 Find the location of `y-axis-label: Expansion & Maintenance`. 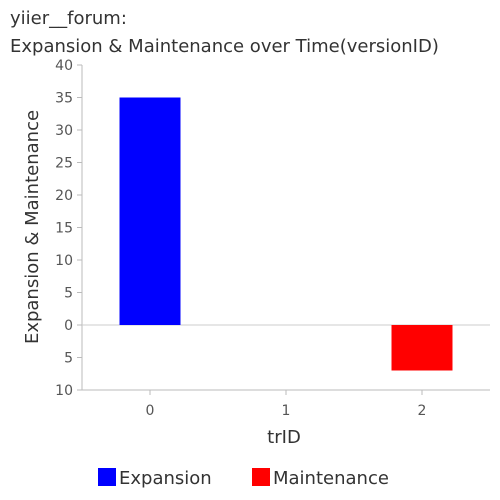

y-axis-label: Expansion & Maintenance is located at coordinates (32, 227).